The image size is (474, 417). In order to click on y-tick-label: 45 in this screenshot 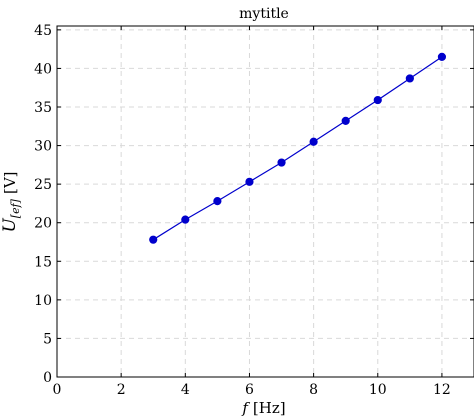, I will do `click(43, 31)`.